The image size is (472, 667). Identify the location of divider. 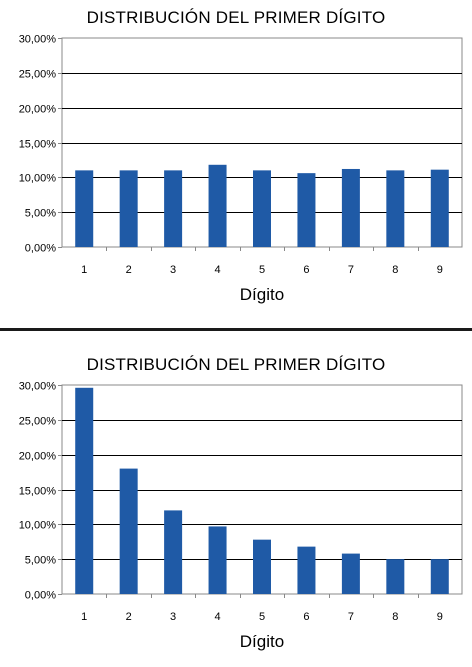
(236, 329).